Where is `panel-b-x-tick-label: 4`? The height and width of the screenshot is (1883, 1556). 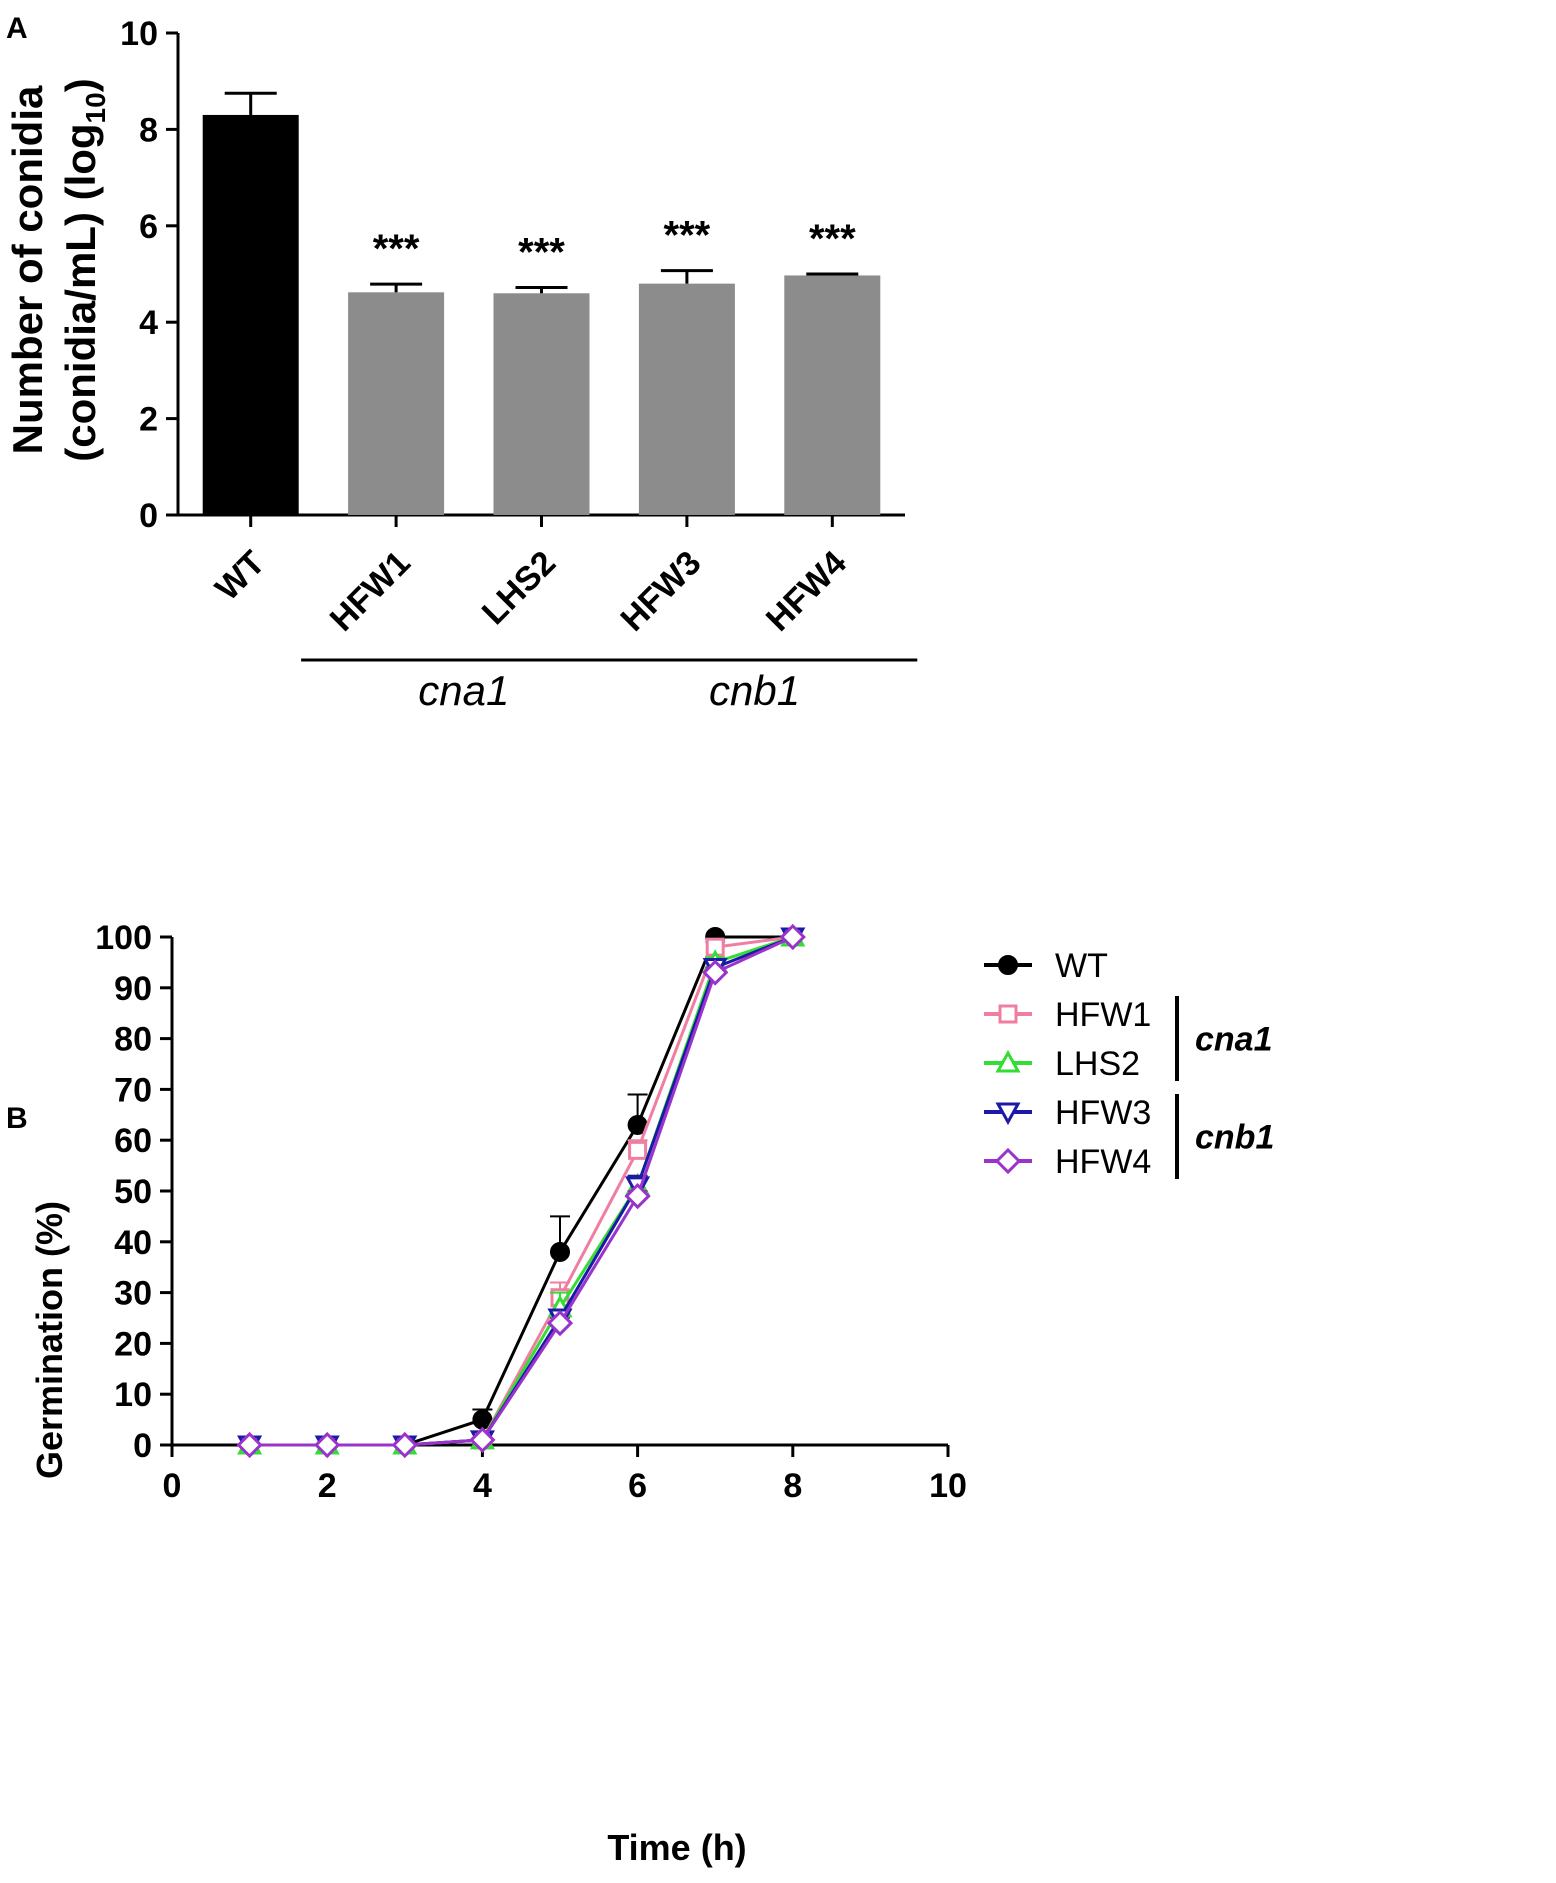
panel-b-x-tick-label: 4 is located at coordinates (482, 1486).